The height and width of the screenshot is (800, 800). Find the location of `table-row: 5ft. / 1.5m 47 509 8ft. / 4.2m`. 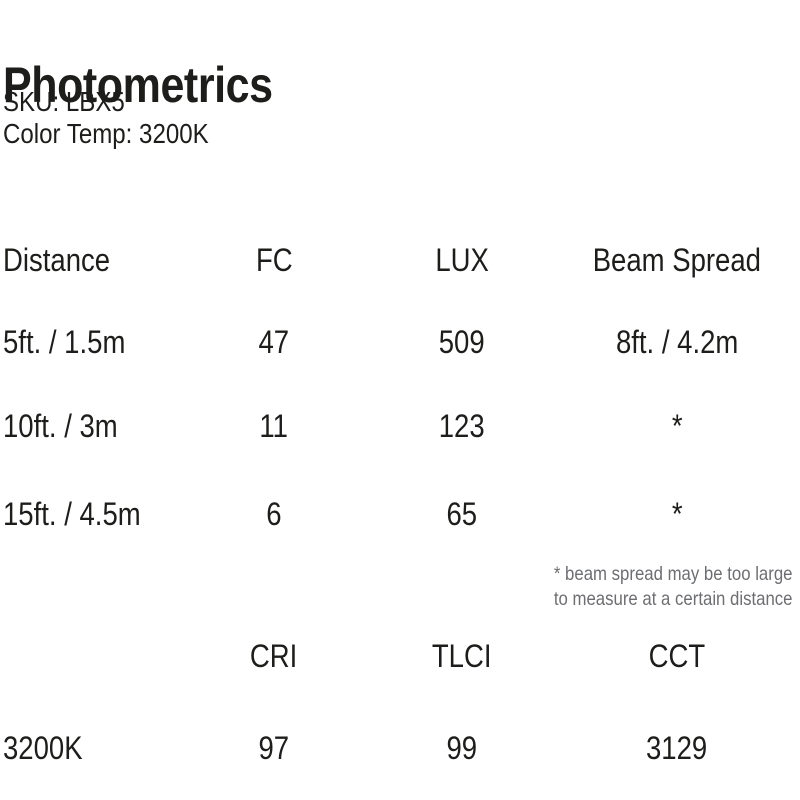

table-row: 5ft. / 1.5m 47 509 8ft. / 4.2m is located at coordinates (399, 342).